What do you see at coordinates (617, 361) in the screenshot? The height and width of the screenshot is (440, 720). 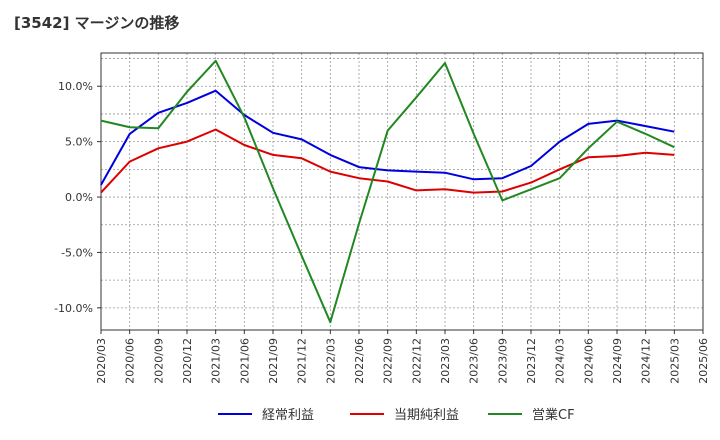 I see `x-tick-label: 2024/09` at bounding box center [617, 361].